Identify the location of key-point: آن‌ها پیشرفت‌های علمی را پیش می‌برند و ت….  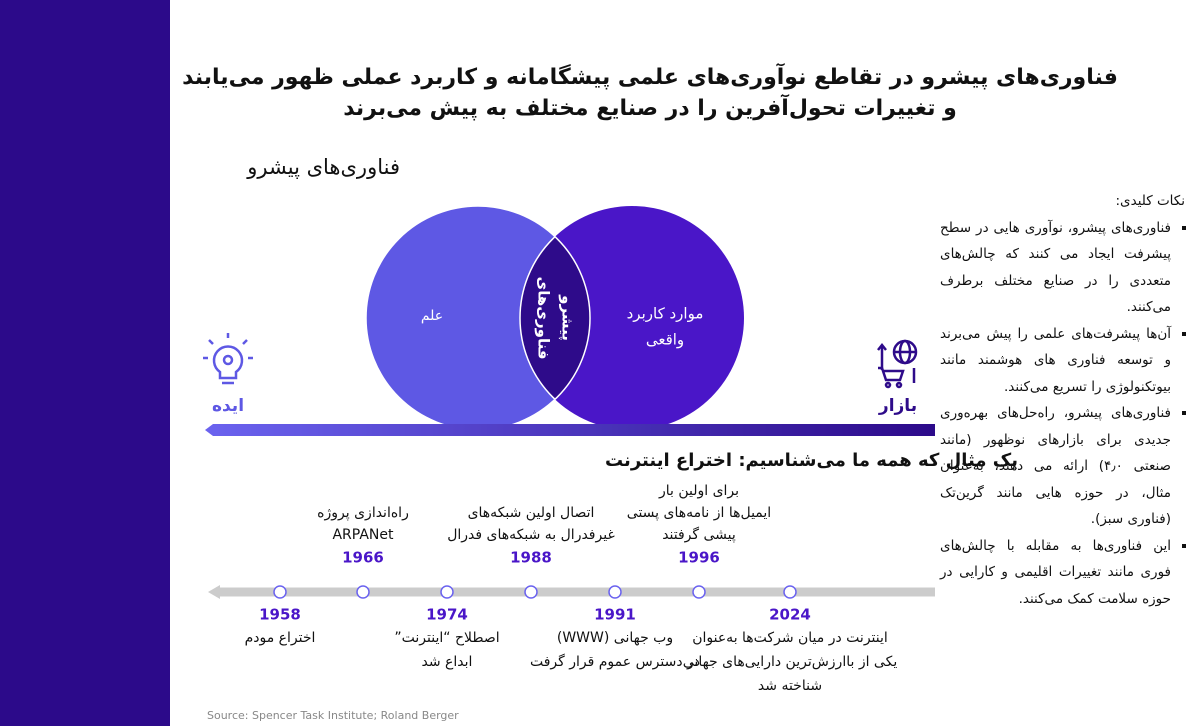
(1055, 361).